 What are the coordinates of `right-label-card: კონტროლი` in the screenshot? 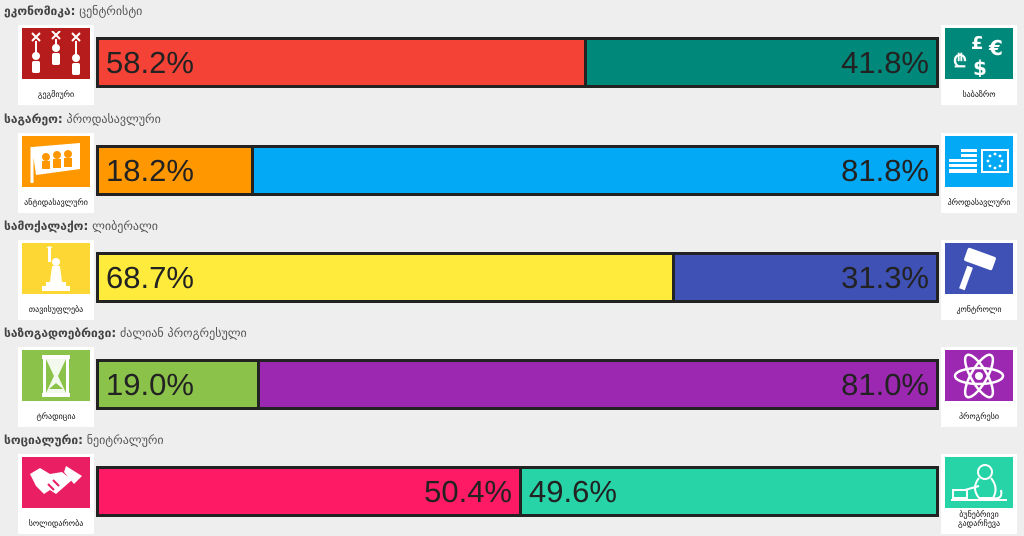 It's located at (979, 280).